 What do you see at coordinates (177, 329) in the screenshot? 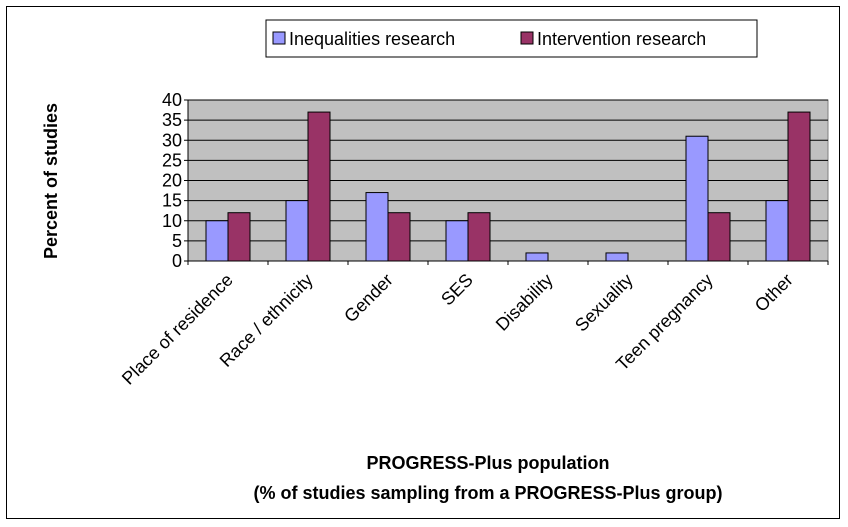
I see `x-tick-label: Place of residence` at bounding box center [177, 329].